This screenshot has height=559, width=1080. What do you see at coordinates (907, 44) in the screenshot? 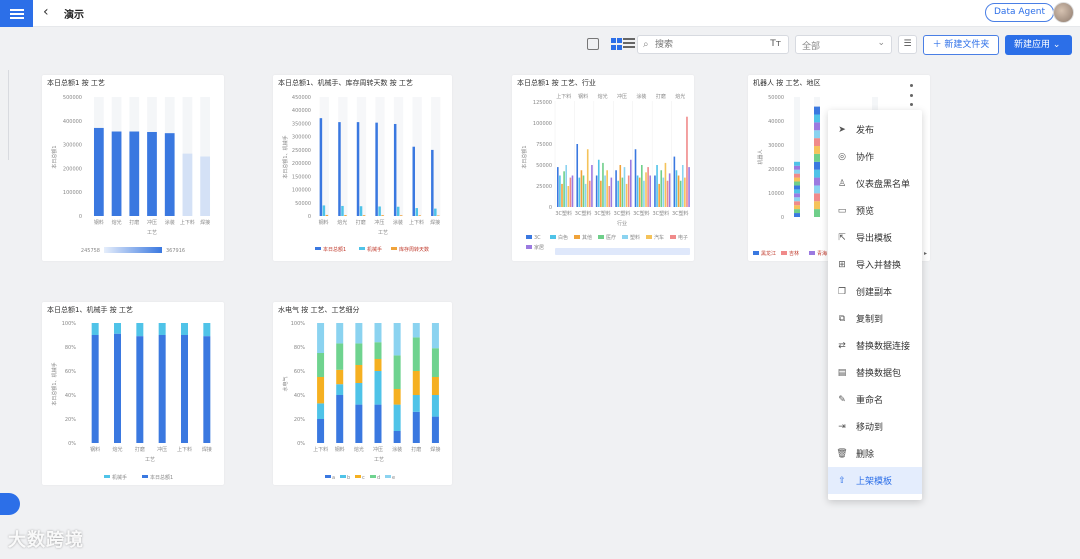
I see `sort-button: ☰` at bounding box center [907, 44].